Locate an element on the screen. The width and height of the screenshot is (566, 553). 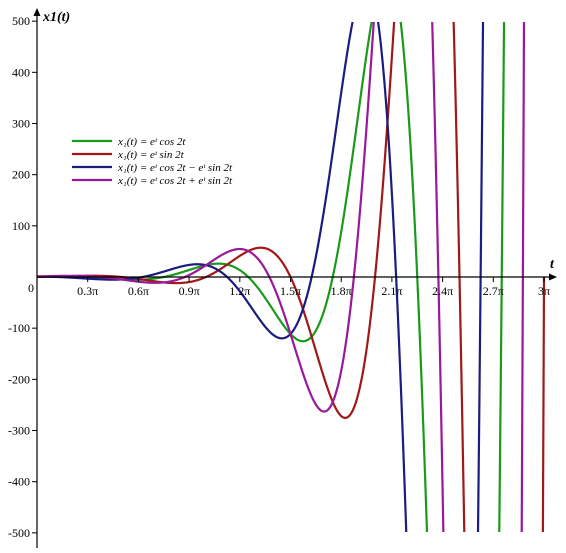
x-tick-label: 2.7π is located at coordinates (493, 291).